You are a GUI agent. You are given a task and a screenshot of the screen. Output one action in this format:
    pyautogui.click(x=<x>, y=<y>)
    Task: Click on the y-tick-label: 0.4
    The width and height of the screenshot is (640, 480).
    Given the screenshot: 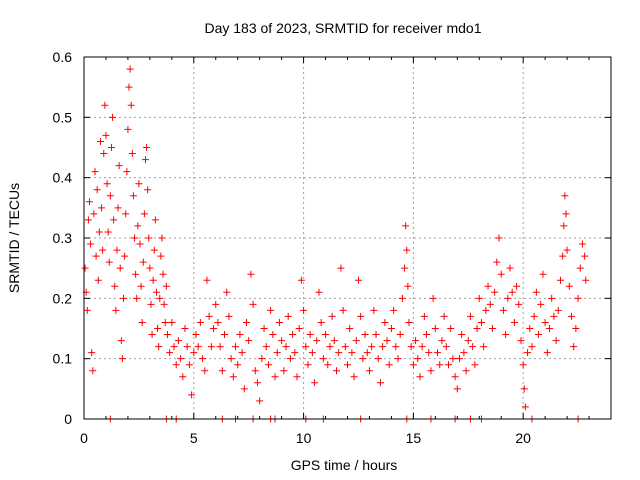 What is the action you would take?
    pyautogui.click(x=63, y=178)
    